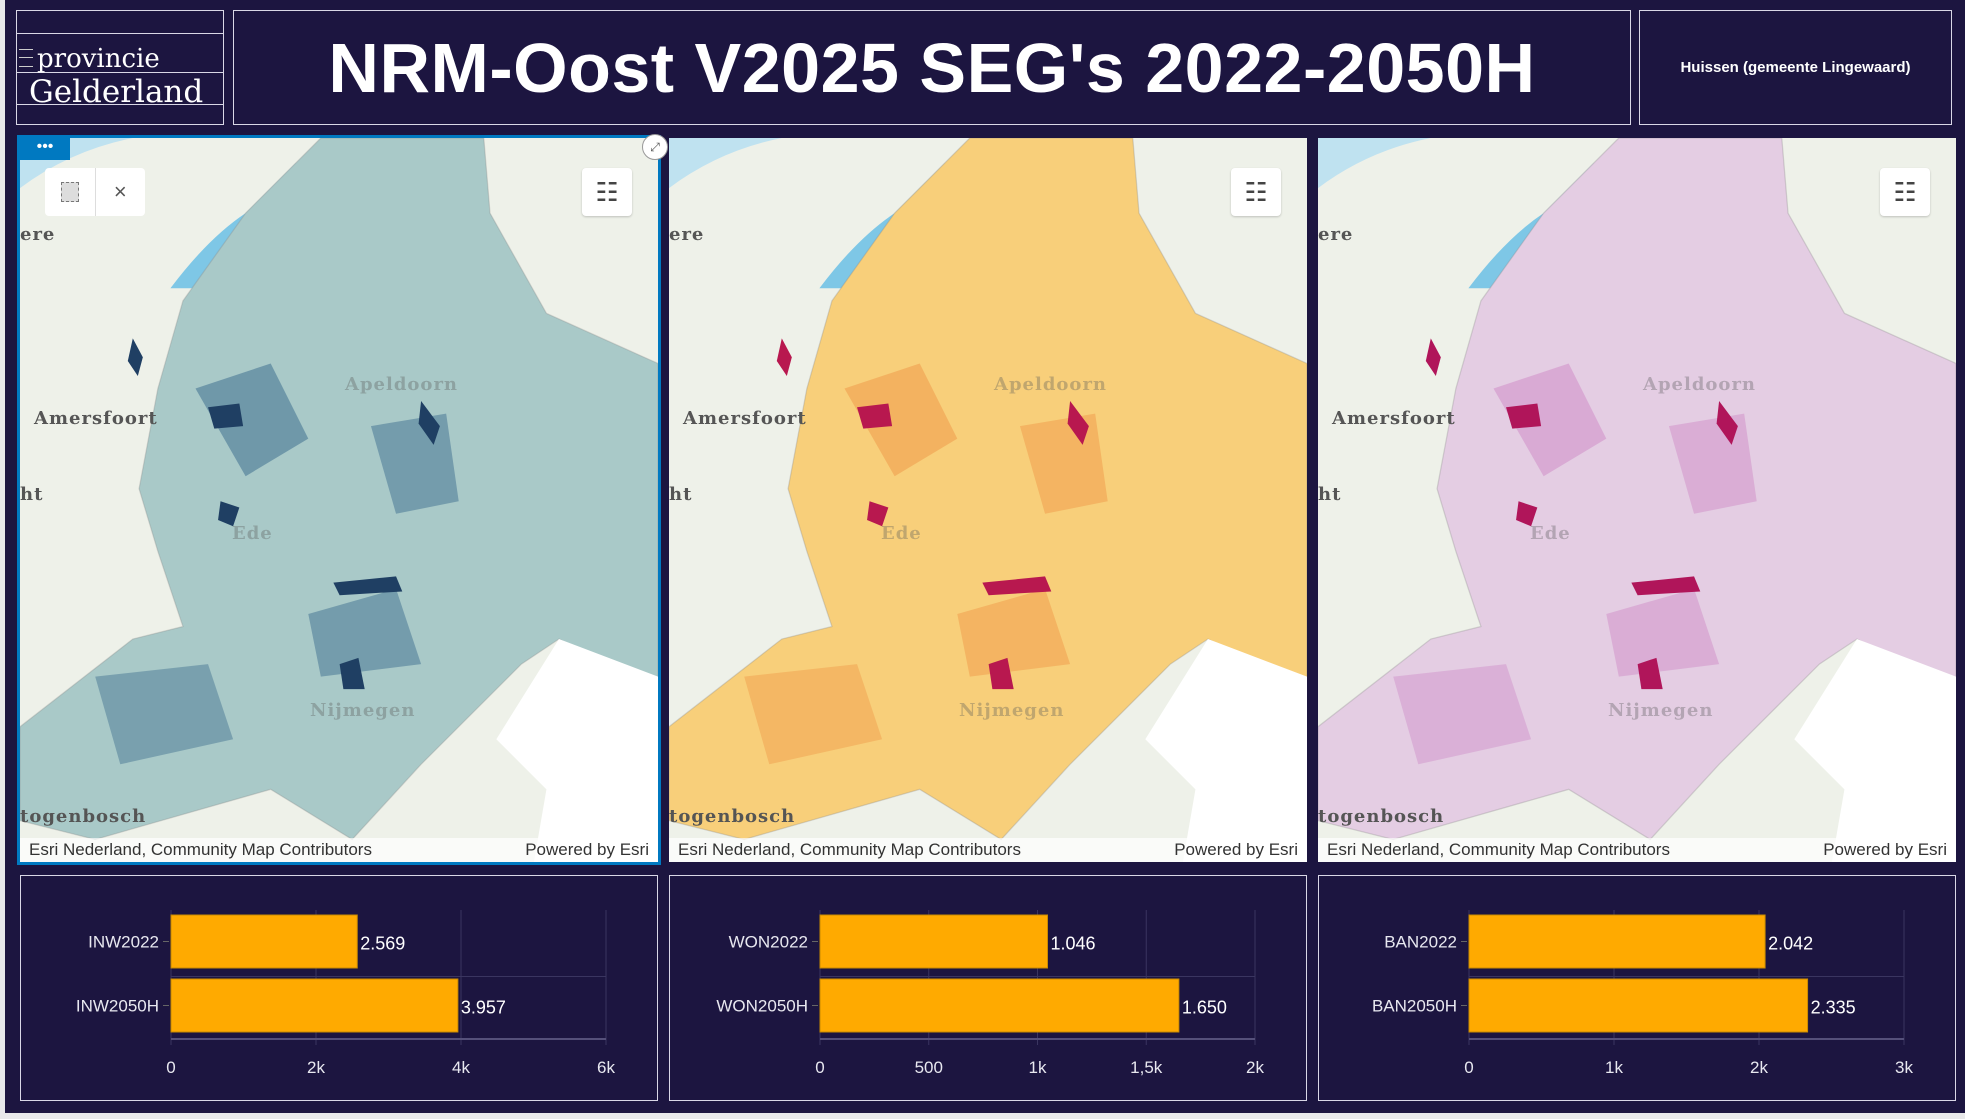 This screenshot has width=1965, height=1119. Describe the element at coordinates (116, 92) in the screenshot. I see `logo-line2: Gelderland` at that location.